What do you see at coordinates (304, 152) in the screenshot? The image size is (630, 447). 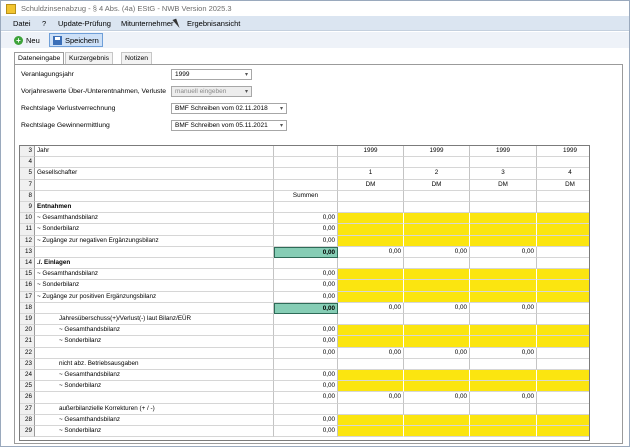 I see `table-row: 3 Jahr 1999 1999 1999 1999` at bounding box center [304, 152].